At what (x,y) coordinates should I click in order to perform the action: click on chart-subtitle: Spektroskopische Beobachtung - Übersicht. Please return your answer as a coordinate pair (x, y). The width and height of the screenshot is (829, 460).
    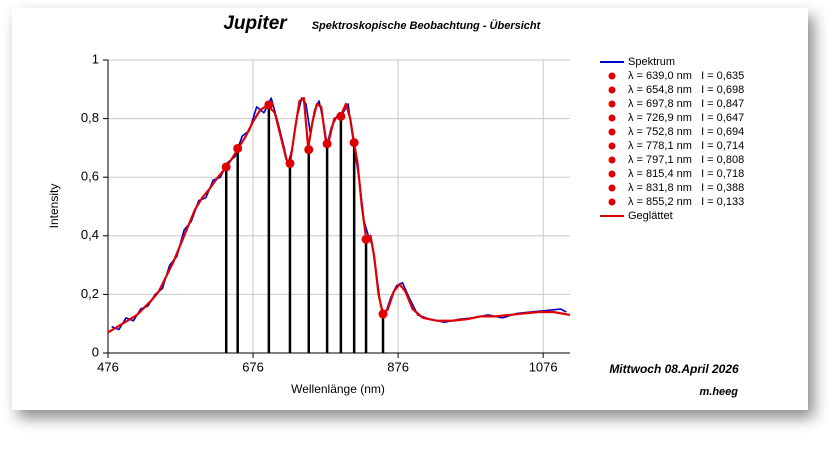
    Looking at the image, I should click on (427, 25).